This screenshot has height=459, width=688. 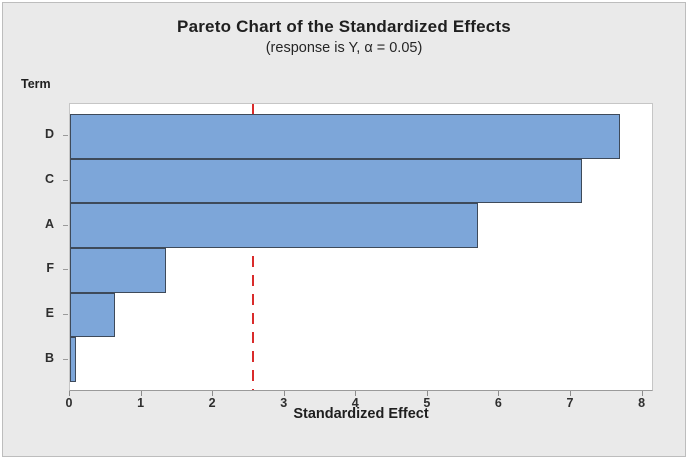 I want to click on x-tick-label-2: 2, so click(x=212, y=403).